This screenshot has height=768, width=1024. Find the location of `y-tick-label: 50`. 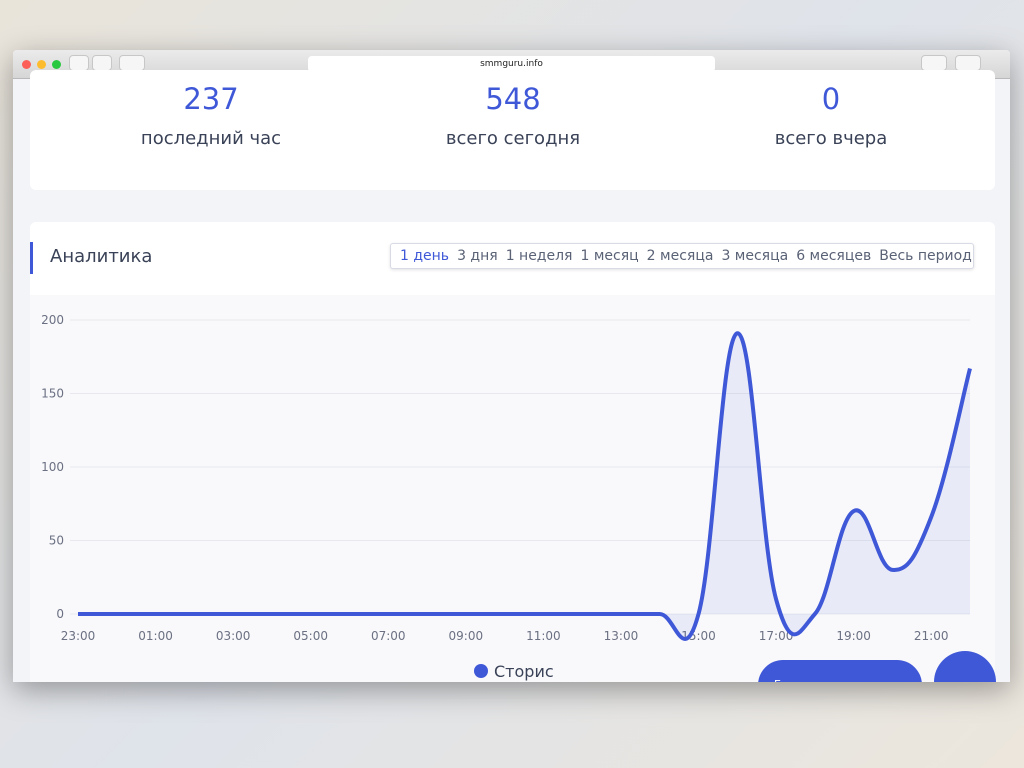

y-tick-label: 50 is located at coordinates (56, 541).